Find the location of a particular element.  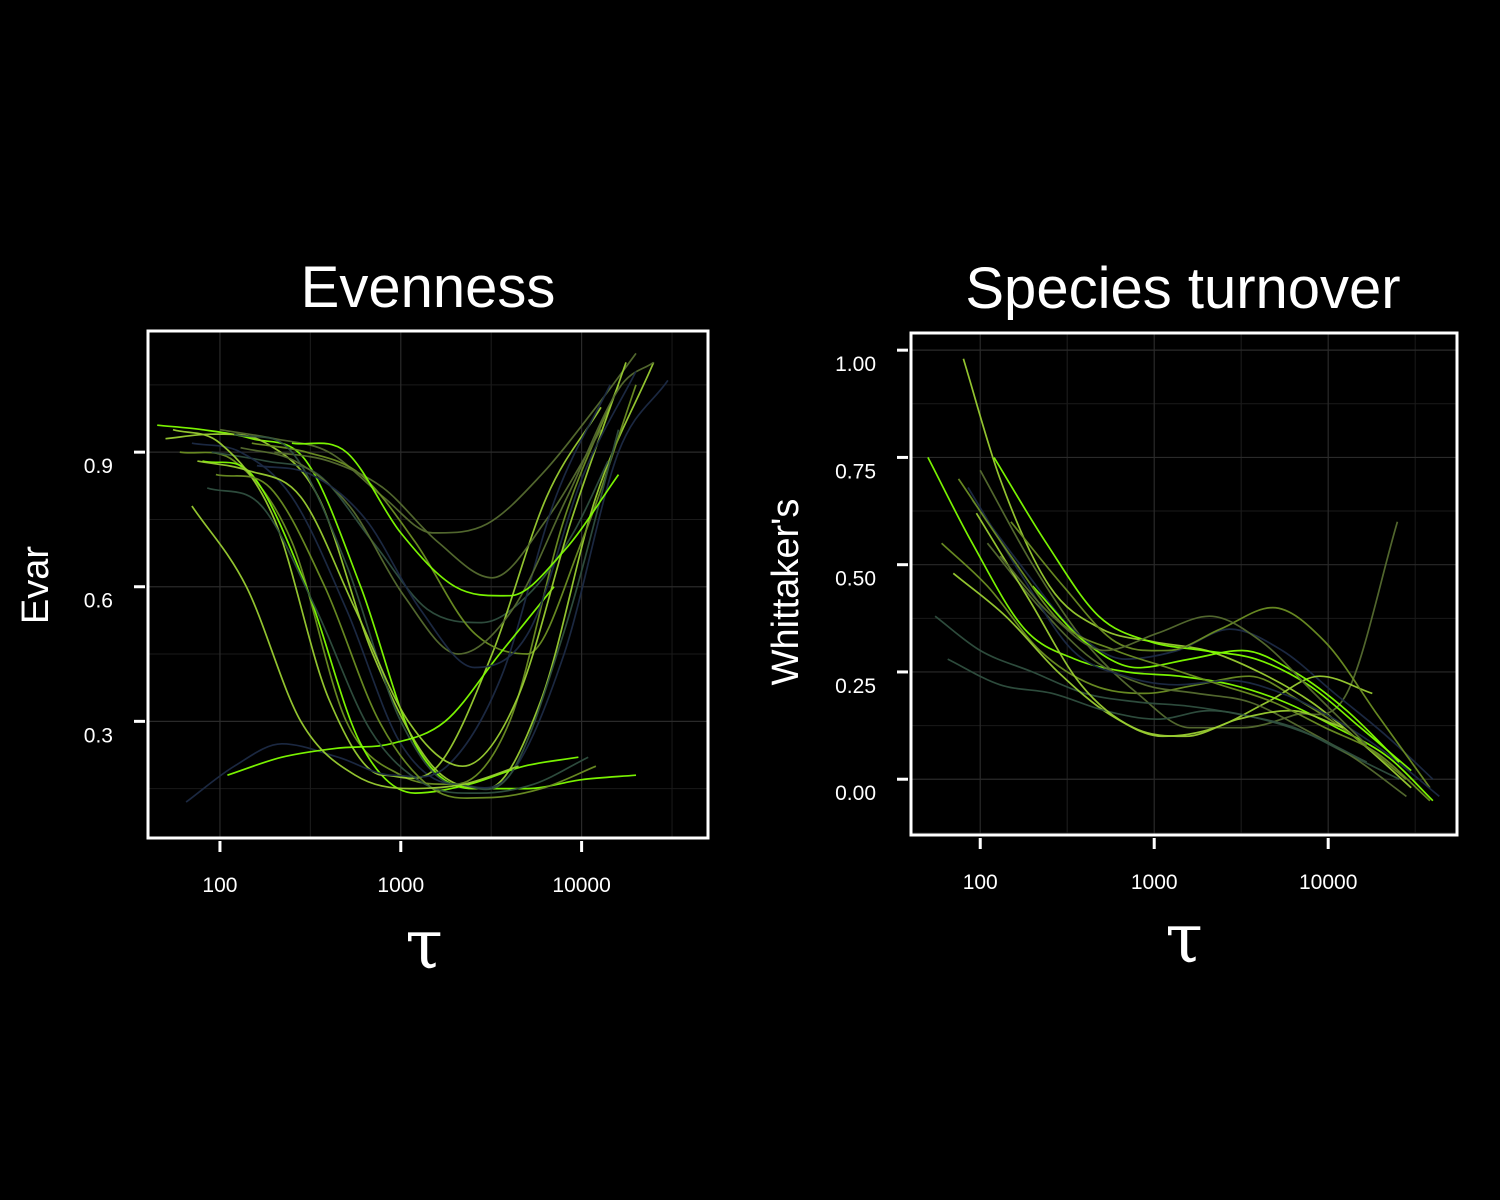

y-tick-label: 0.00 is located at coordinates (855, 793).